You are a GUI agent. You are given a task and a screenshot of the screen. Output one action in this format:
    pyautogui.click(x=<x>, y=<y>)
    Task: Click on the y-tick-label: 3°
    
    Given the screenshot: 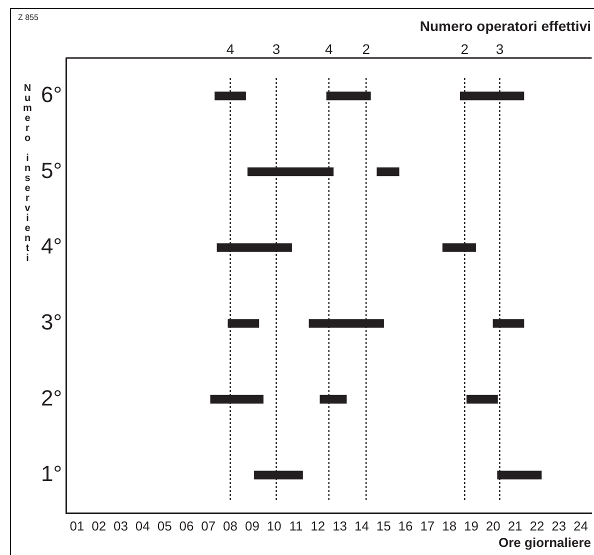 What is the action you would take?
    pyautogui.click(x=51, y=321)
    